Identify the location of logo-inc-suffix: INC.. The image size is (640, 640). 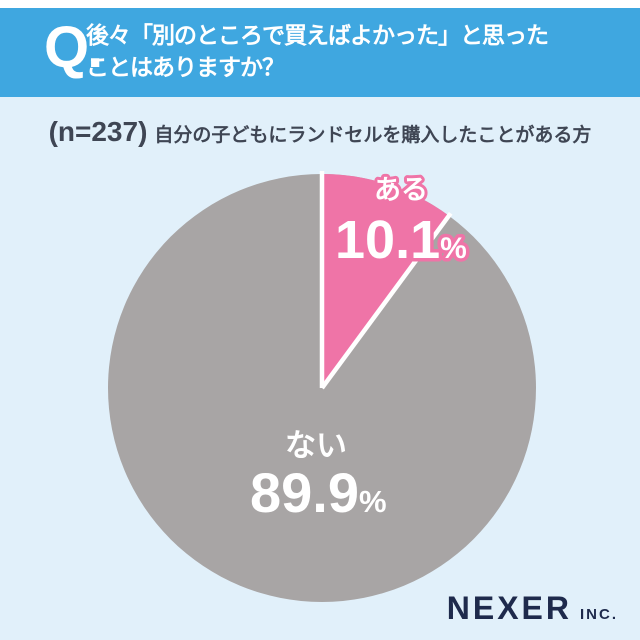
(599, 614).